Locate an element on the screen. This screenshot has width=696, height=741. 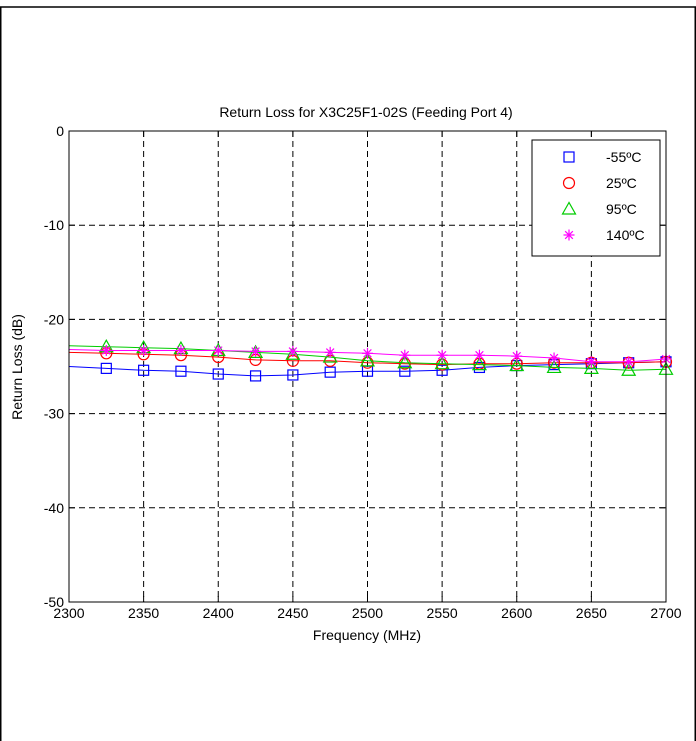
x-tick-label: 2550 is located at coordinates (442, 613).